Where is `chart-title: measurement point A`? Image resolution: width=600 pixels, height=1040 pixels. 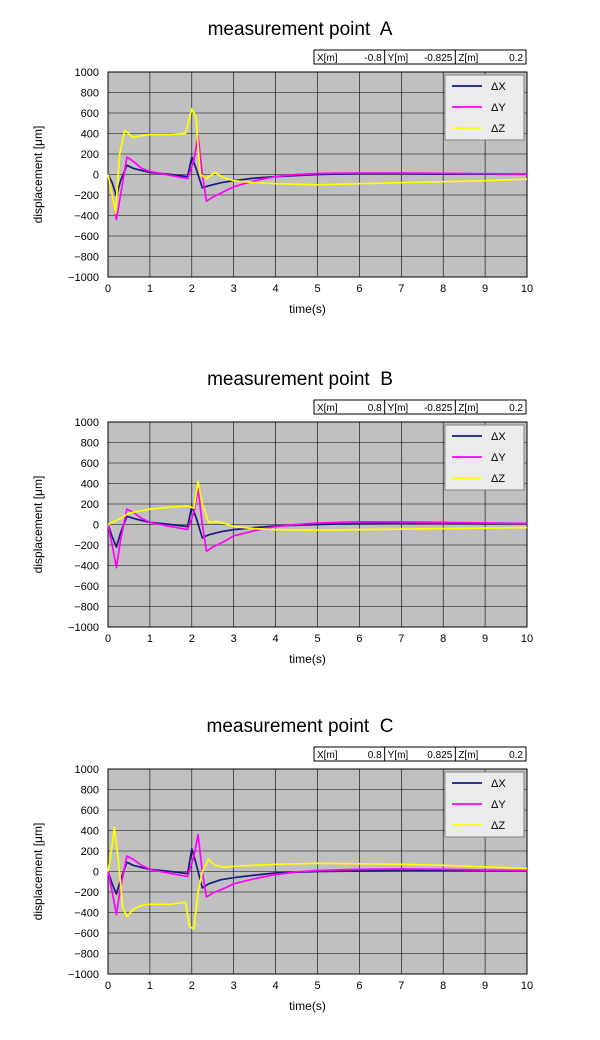 chart-title: measurement point A is located at coordinates (300, 29).